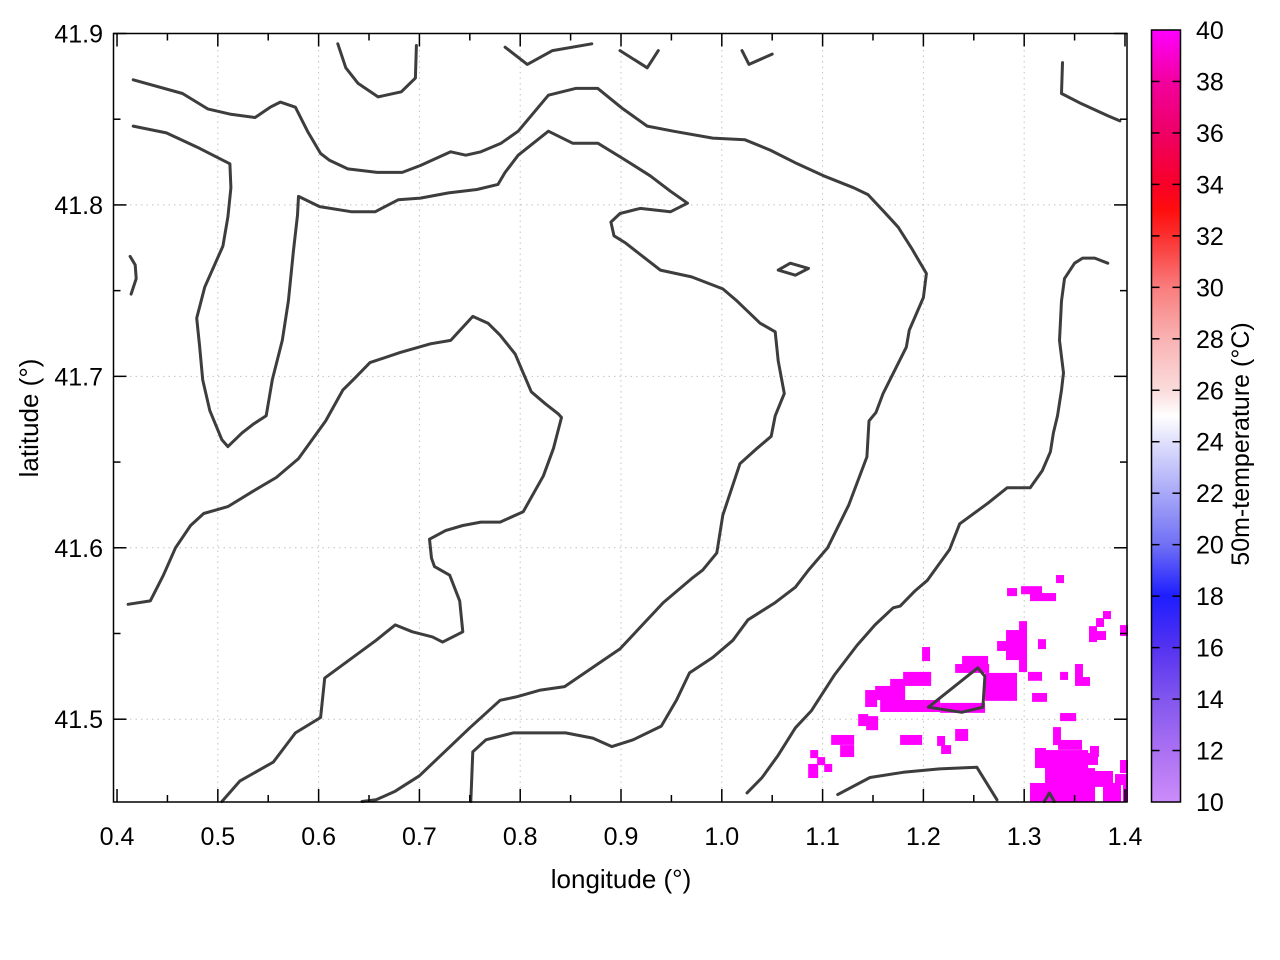 The height and width of the screenshot is (960, 1280). What do you see at coordinates (923, 837) in the screenshot?
I see `x-tick-label: 1.2` at bounding box center [923, 837].